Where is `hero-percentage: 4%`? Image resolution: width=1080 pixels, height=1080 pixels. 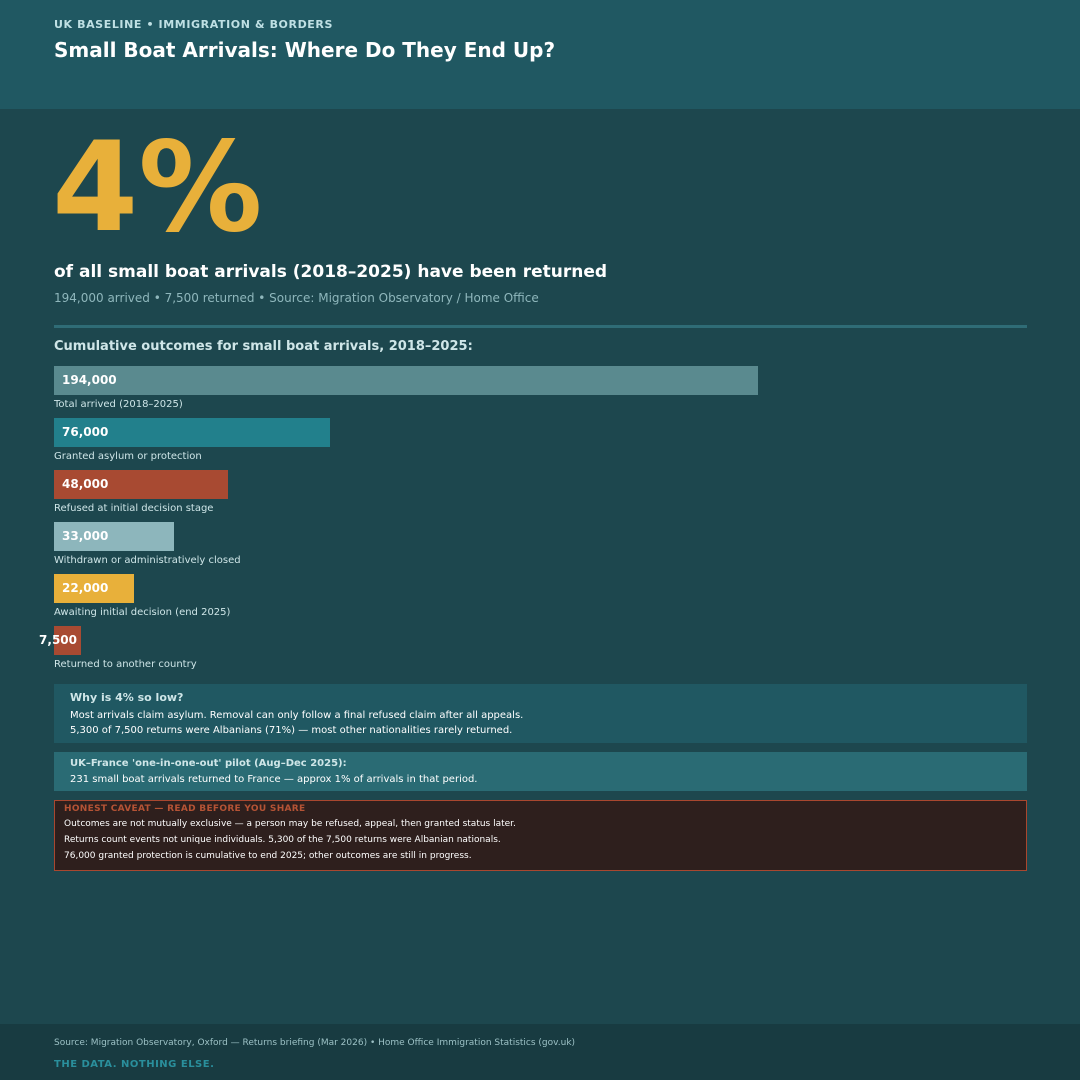 hero-percentage: 4% is located at coordinates (157, 188).